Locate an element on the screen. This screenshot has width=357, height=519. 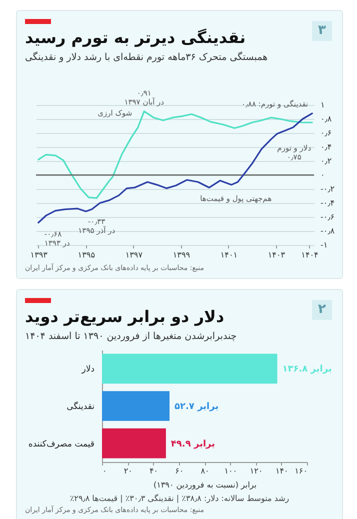
chart-subtitle: چندبرابرشدن متغیرها از فروردین ۱۳۹۰ تا اسفند ۱۴۰۴ is located at coordinates (131, 336).